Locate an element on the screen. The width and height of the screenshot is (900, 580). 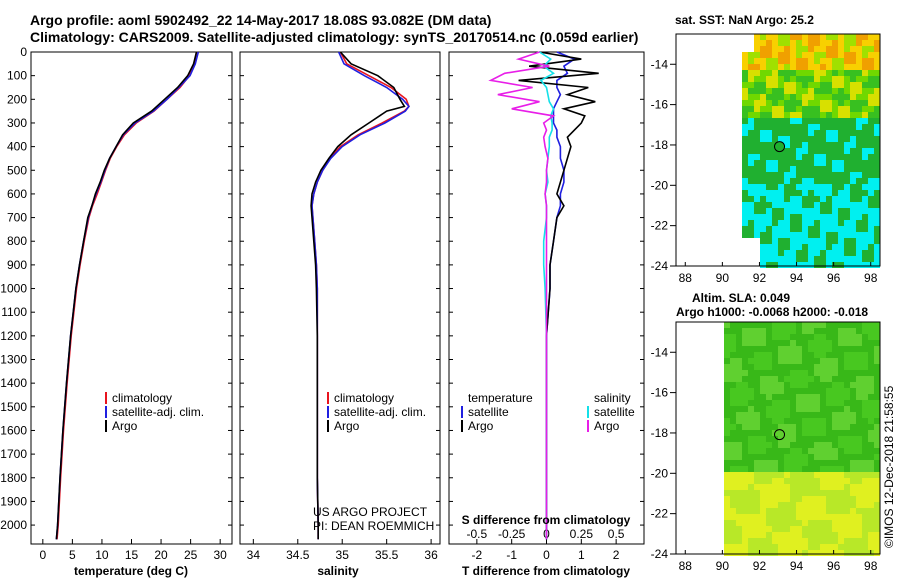
depth-tick-label: 1900 is located at coordinates (13, 501).